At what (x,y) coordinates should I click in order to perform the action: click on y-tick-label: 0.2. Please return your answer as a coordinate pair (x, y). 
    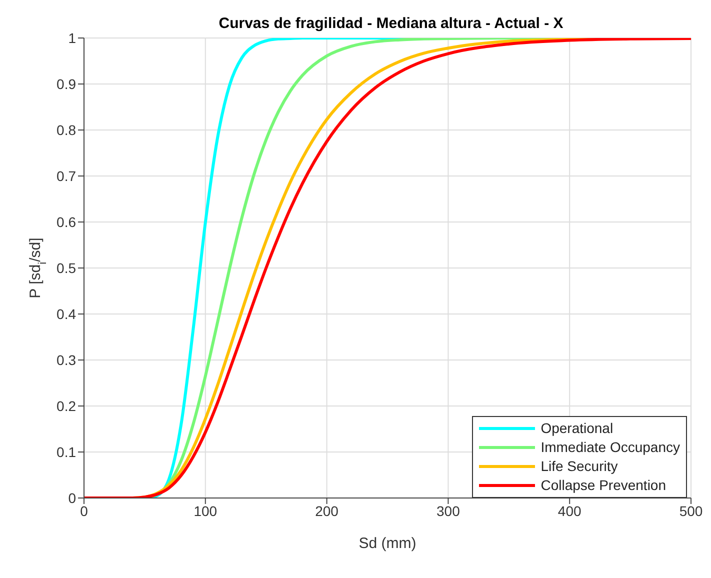
    Looking at the image, I should click on (66, 406).